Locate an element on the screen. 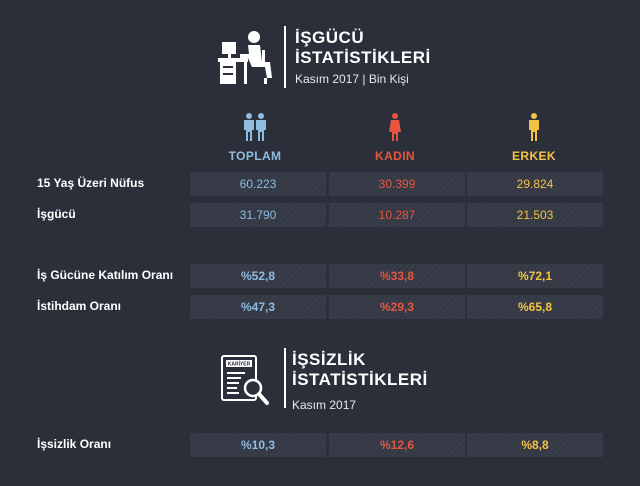  column-label-women: KADIN is located at coordinates (395, 156).